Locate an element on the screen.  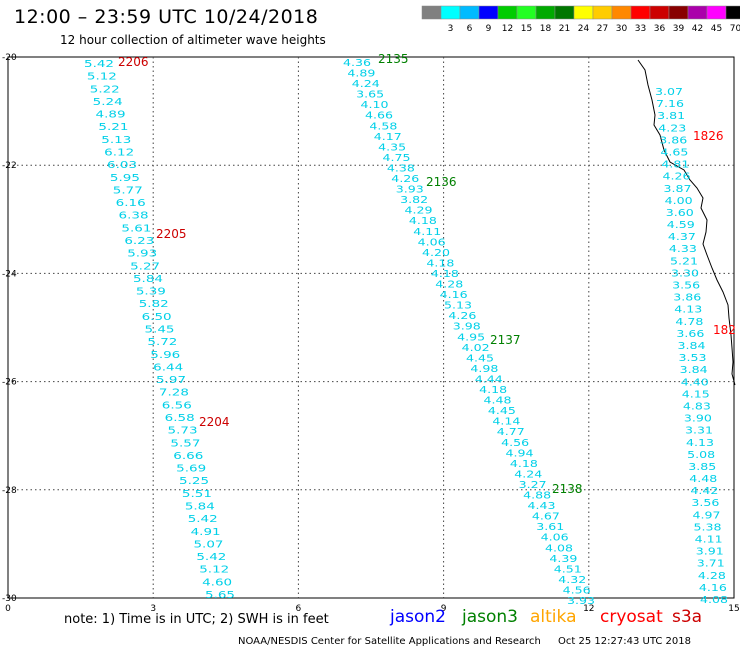
legend-label: 30 is located at coordinates (622, 29).